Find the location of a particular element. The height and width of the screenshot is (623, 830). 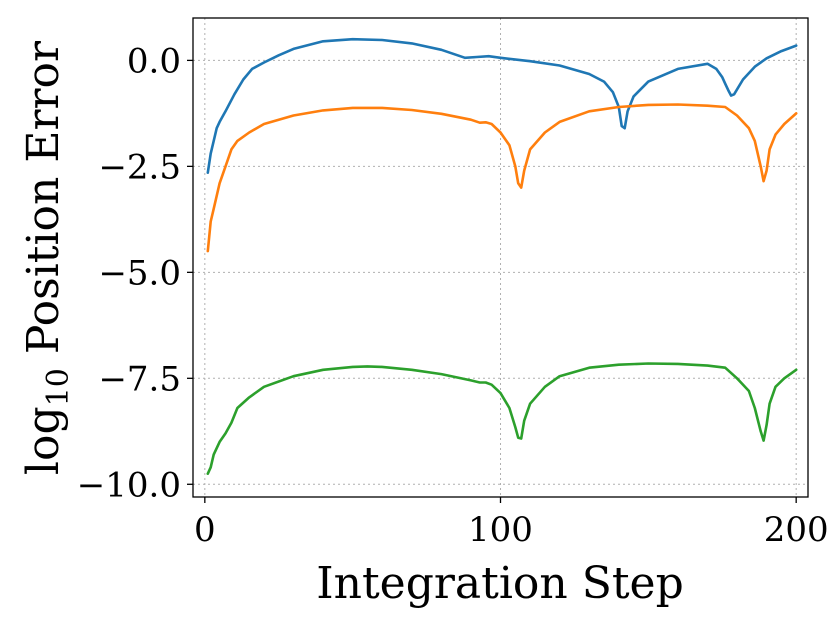

x-tick-label: 100 is located at coordinates (500, 530).